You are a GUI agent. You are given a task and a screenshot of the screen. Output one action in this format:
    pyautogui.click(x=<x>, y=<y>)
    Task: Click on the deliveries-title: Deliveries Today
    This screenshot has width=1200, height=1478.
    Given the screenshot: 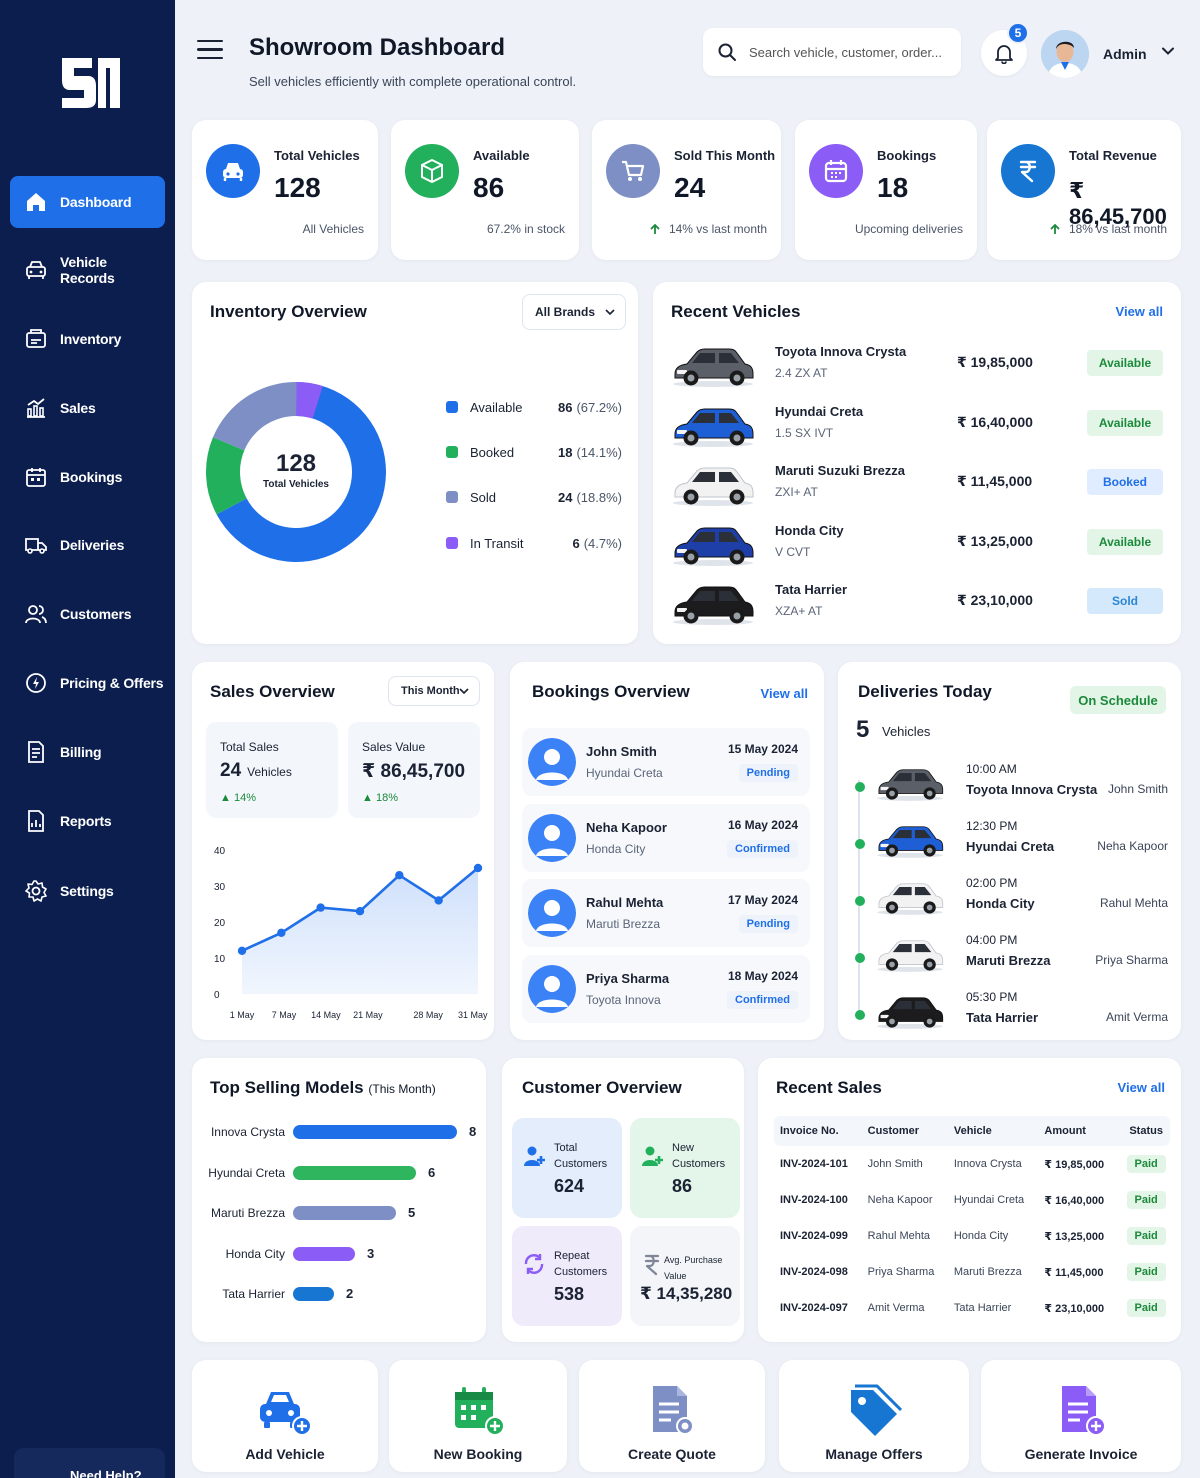 What is the action you would take?
    pyautogui.click(x=925, y=691)
    